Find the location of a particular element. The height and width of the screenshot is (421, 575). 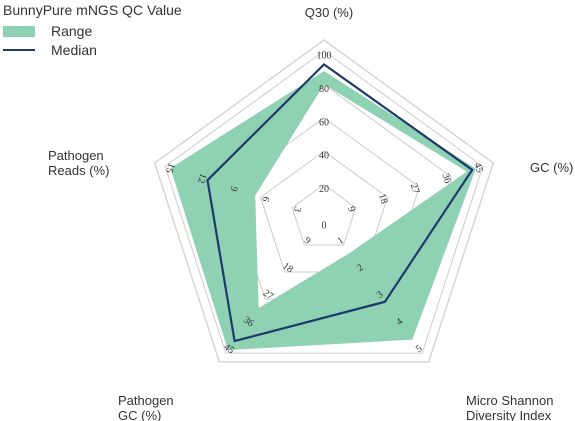

tick-label: 80 is located at coordinates (324, 89).